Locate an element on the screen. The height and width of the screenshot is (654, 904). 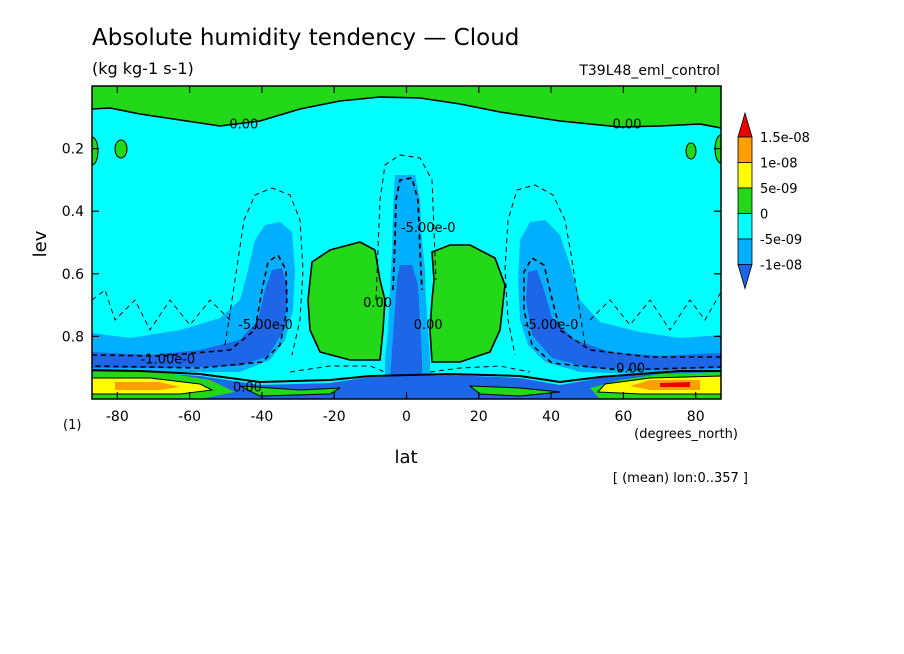
y-tick-label: 0.8 is located at coordinates (73, 337).